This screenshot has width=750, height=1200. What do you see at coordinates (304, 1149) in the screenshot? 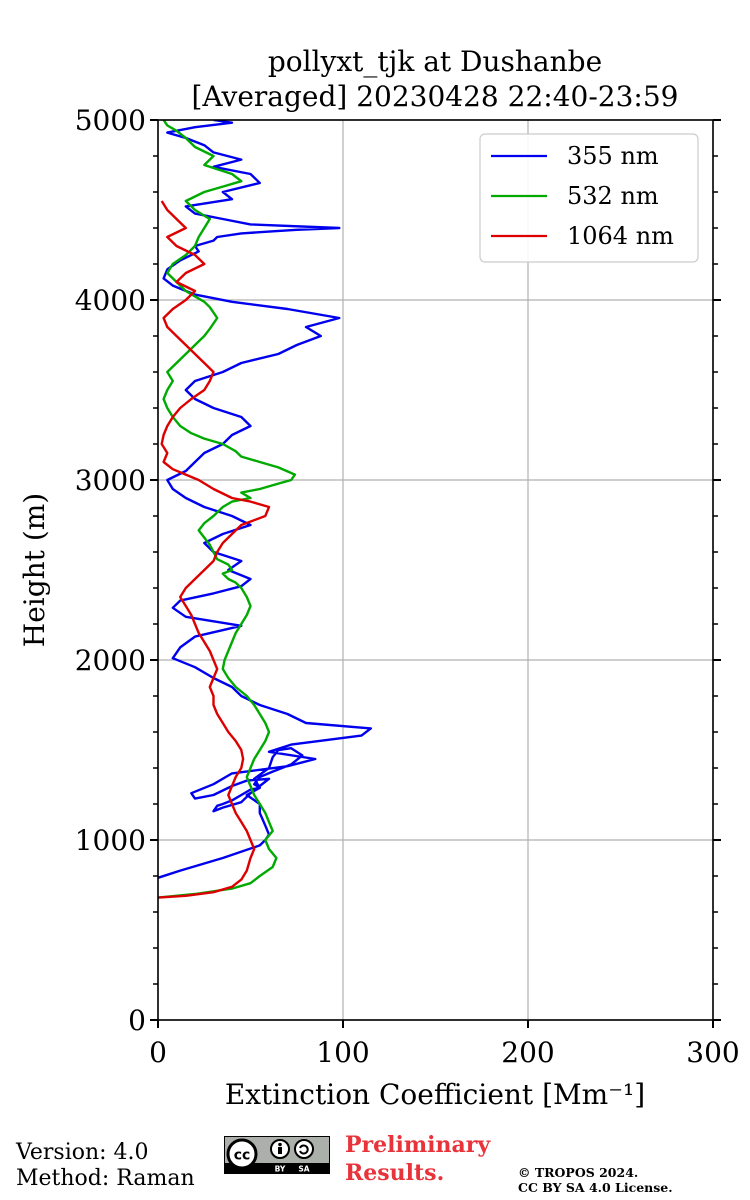
I see `sa-icon` at bounding box center [304, 1149].